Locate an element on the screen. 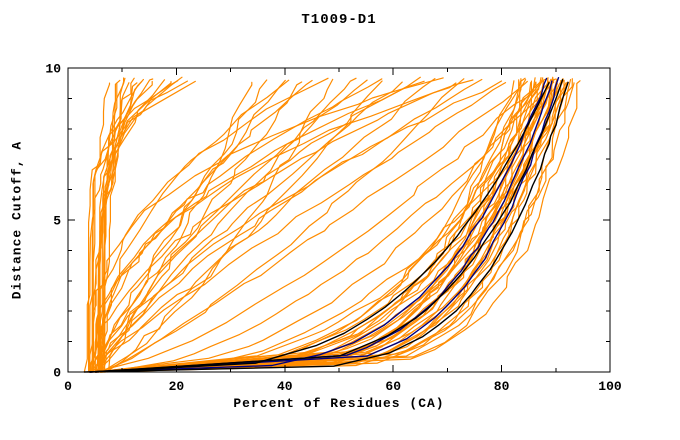 The height and width of the screenshot is (440, 680). x-tick-label: 80 is located at coordinates (502, 386).